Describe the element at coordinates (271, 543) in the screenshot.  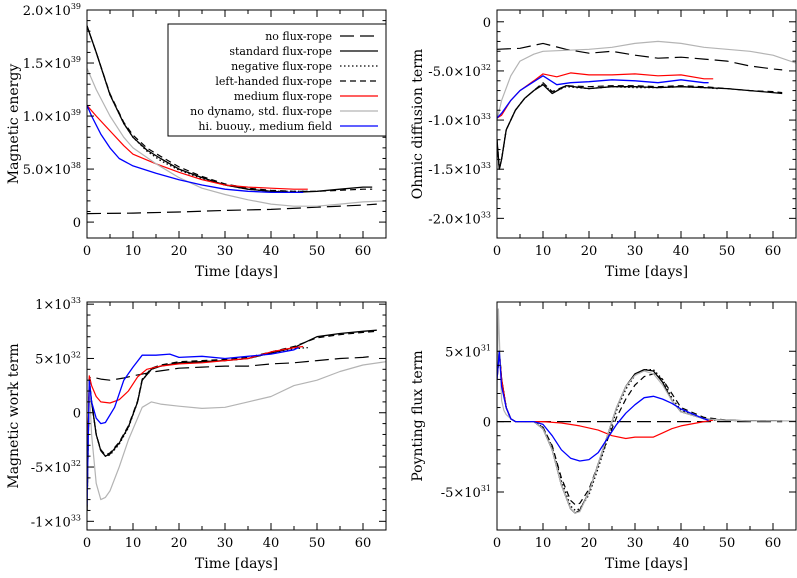
I see `magnetic-work-xtick-label: 40` at that location.